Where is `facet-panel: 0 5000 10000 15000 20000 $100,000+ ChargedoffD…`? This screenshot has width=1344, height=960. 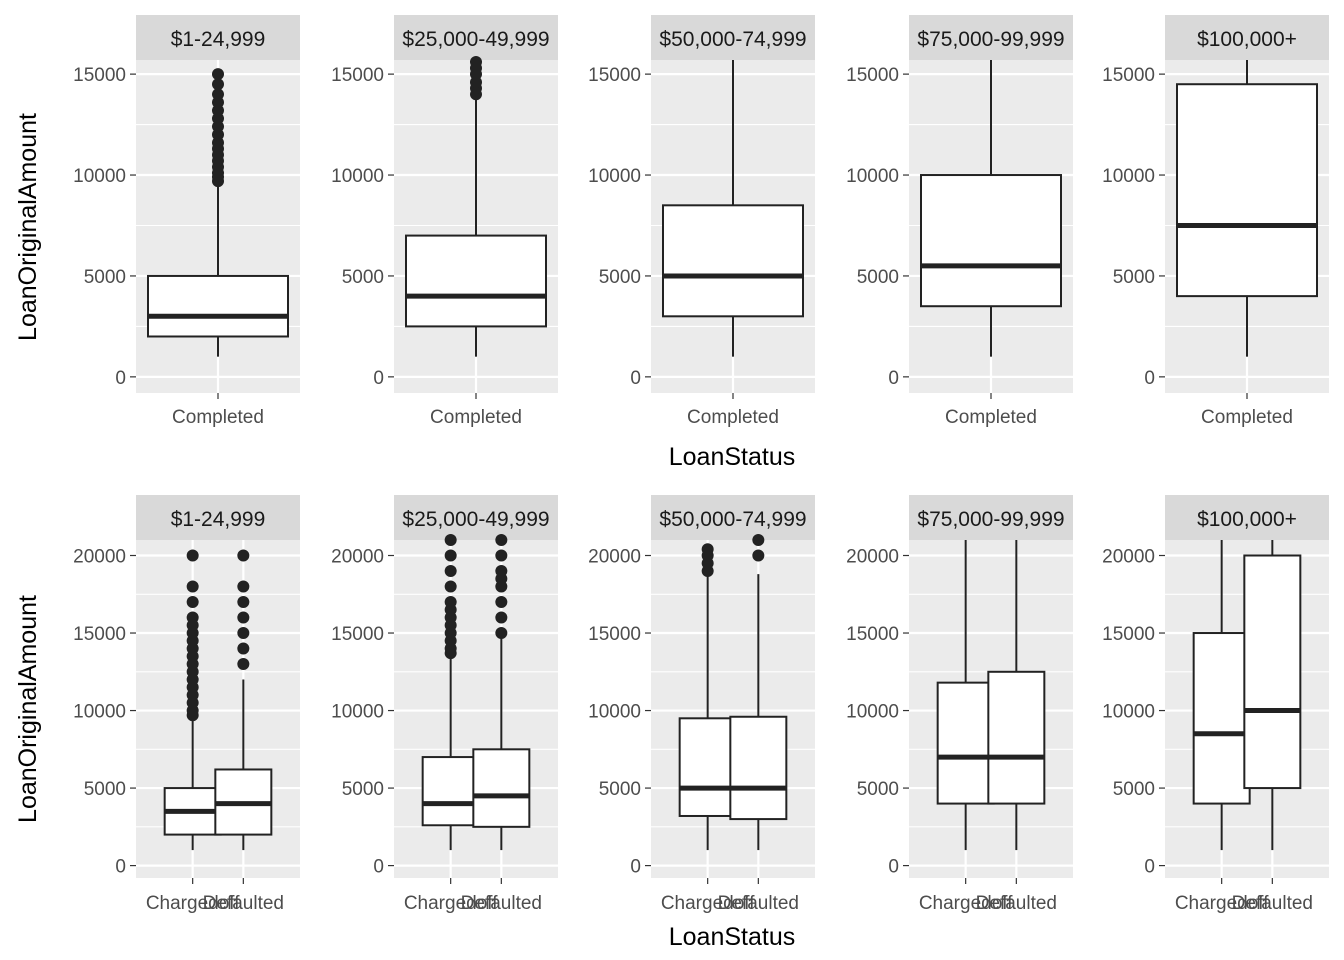 facet-panel: 0 5000 10000 15000 20000 $100,000+ ChargedoffD… is located at coordinates (1215, 704).